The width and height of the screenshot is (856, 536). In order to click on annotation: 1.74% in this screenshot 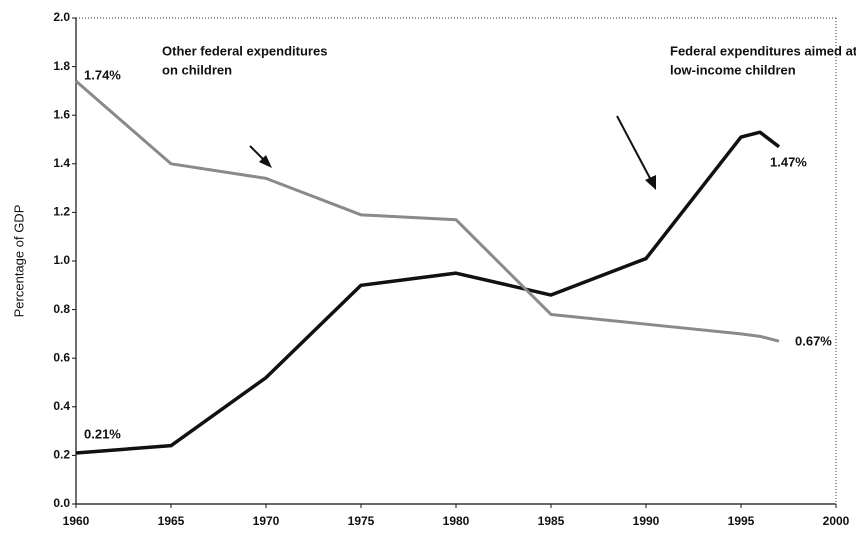, I will do `click(102, 74)`.